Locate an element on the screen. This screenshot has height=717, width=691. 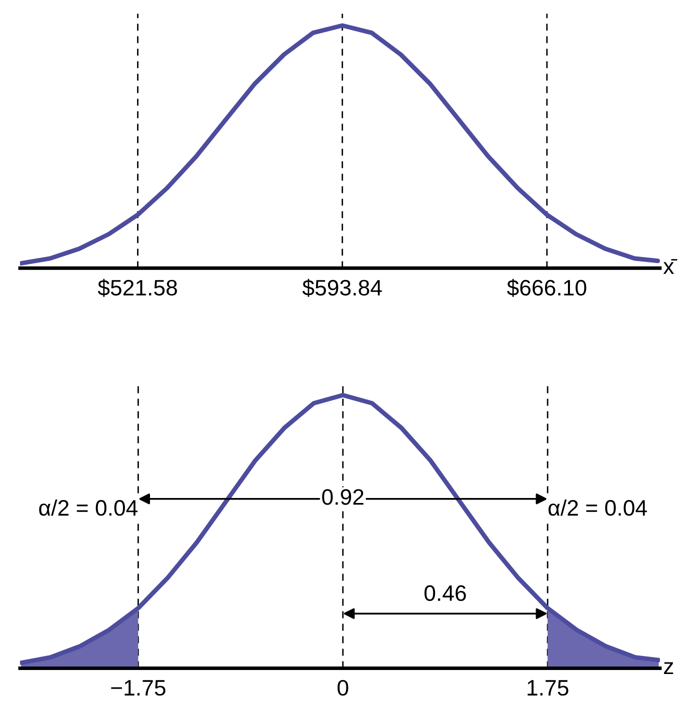
x-tick-label: $666.10 is located at coordinates (546, 287).